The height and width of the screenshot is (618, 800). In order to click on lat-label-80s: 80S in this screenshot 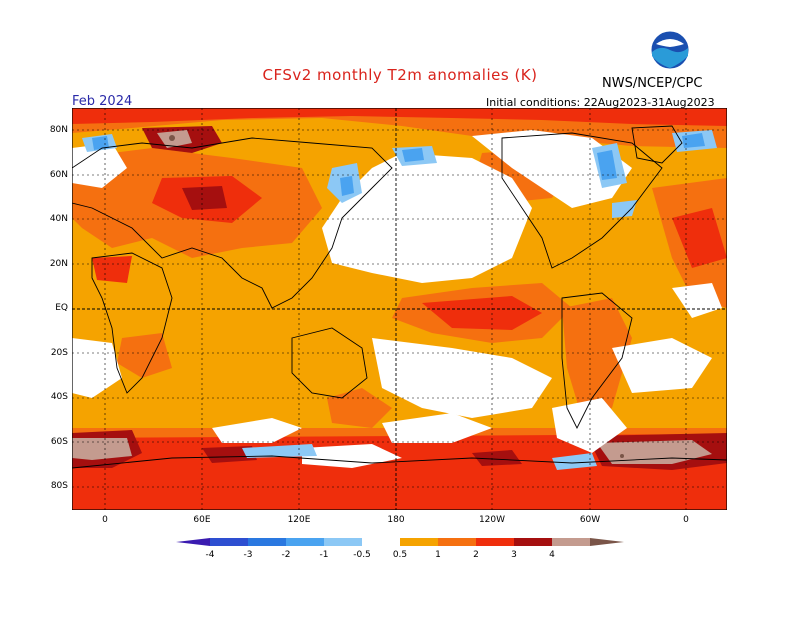, I will do `click(59, 486)`.